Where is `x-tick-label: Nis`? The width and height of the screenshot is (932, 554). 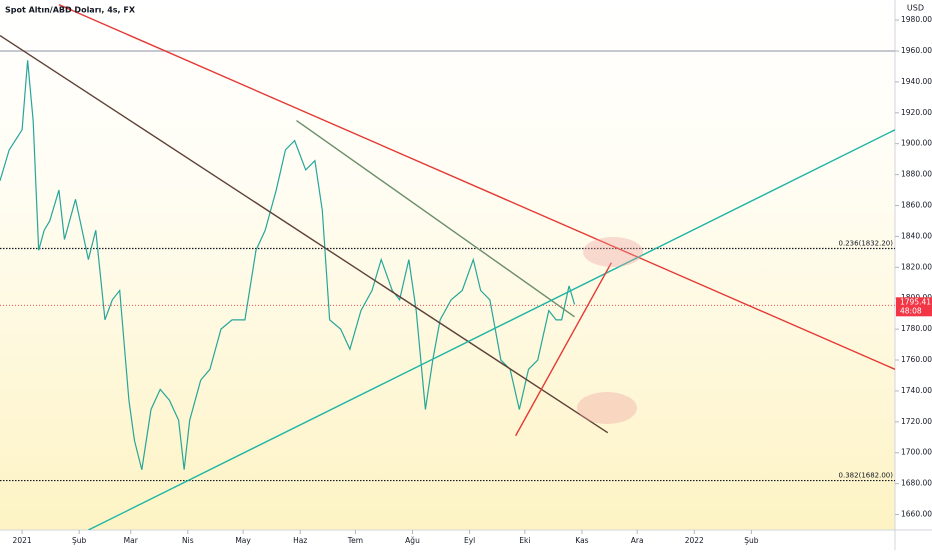 x-tick-label: Nis is located at coordinates (188, 540).